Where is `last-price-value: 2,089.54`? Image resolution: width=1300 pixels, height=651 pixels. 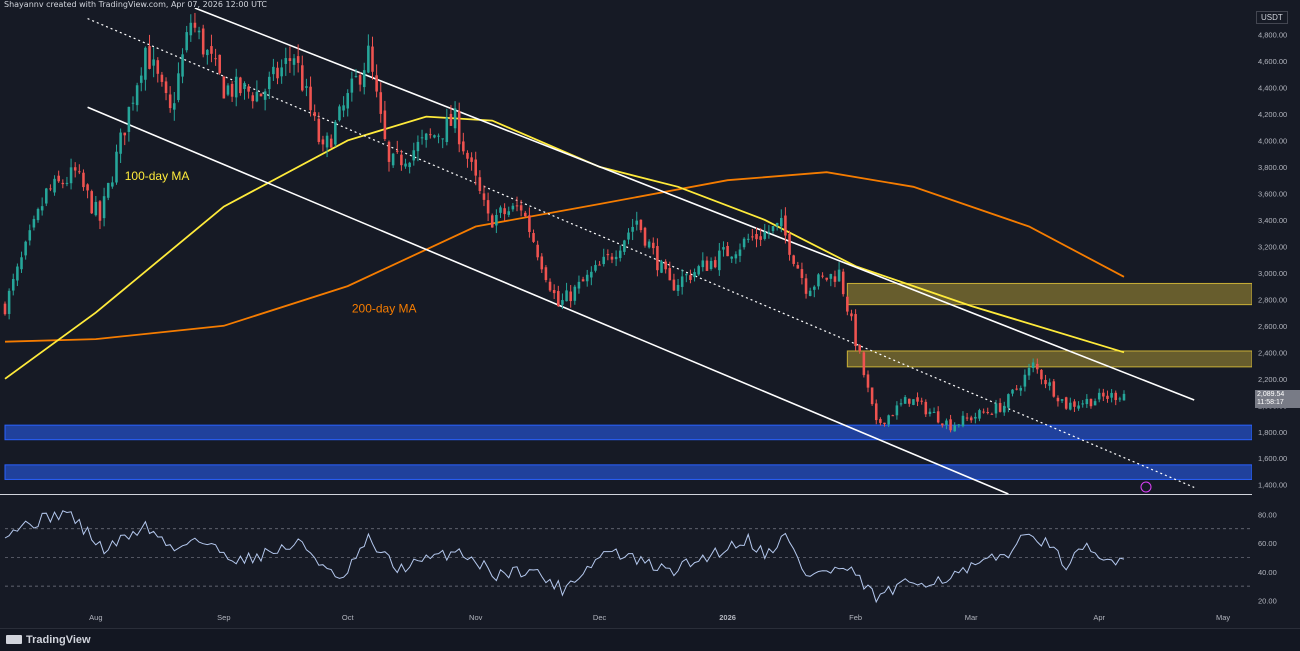
last-price-value: 2,089.54 is located at coordinates (1271, 394).